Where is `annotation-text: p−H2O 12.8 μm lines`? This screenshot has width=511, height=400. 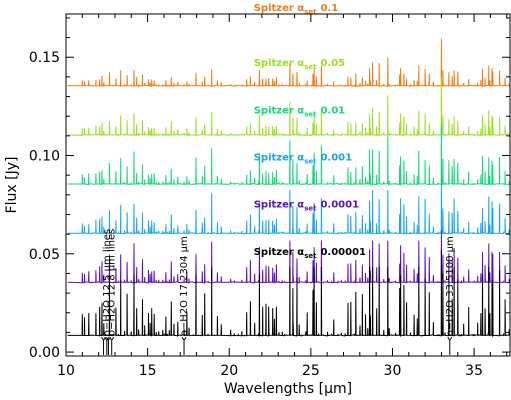 annotation-text: p−H2O 12.8 μm lines is located at coordinates (112, 283).